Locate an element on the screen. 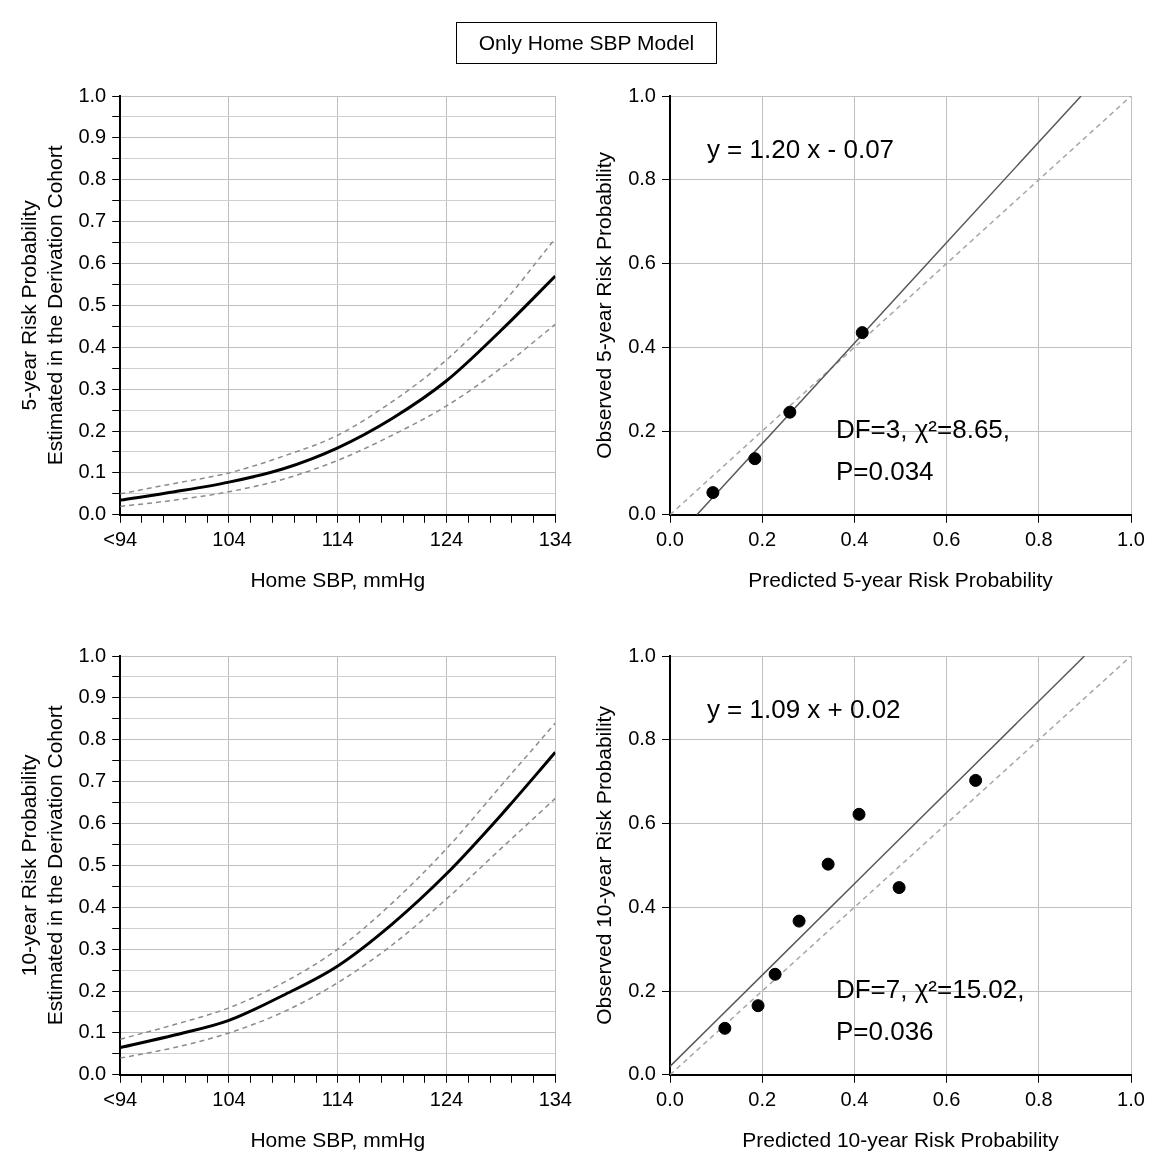  annotation: DF=3, χ²=8.65, is located at coordinates (923, 429).